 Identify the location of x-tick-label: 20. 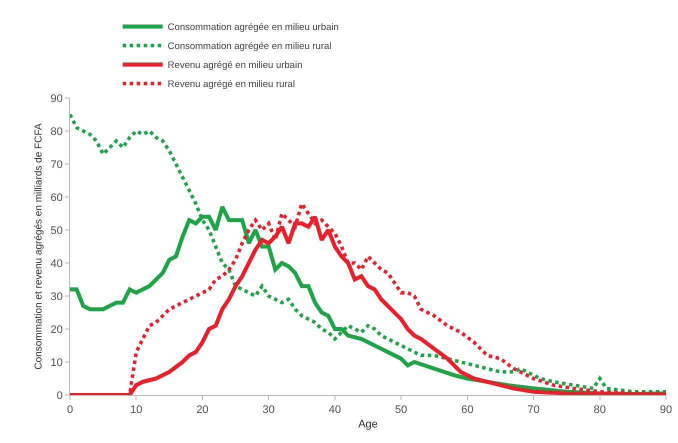
(202, 410).